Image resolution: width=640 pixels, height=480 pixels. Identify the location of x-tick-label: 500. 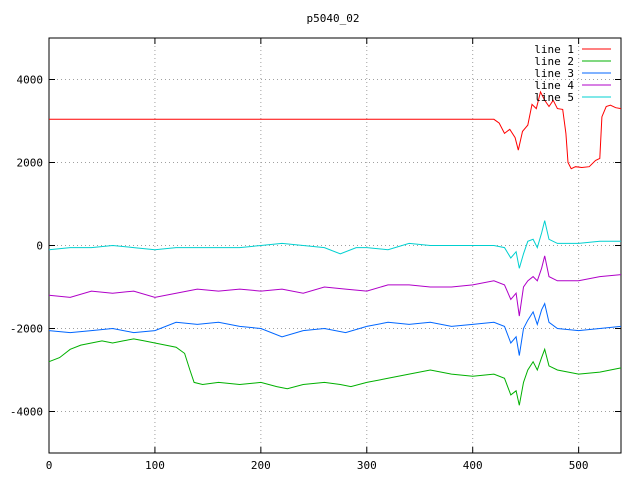
(579, 465).